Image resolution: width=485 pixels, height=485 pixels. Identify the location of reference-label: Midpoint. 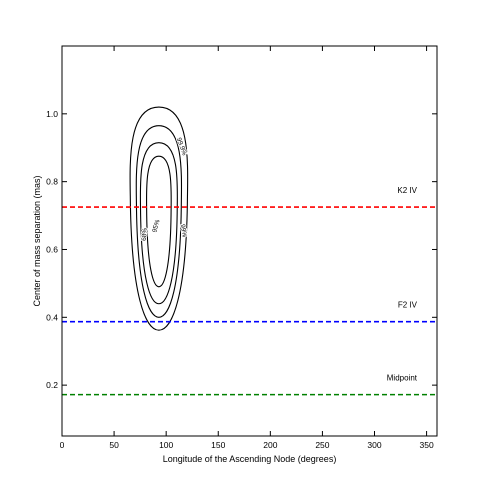
(402, 378).